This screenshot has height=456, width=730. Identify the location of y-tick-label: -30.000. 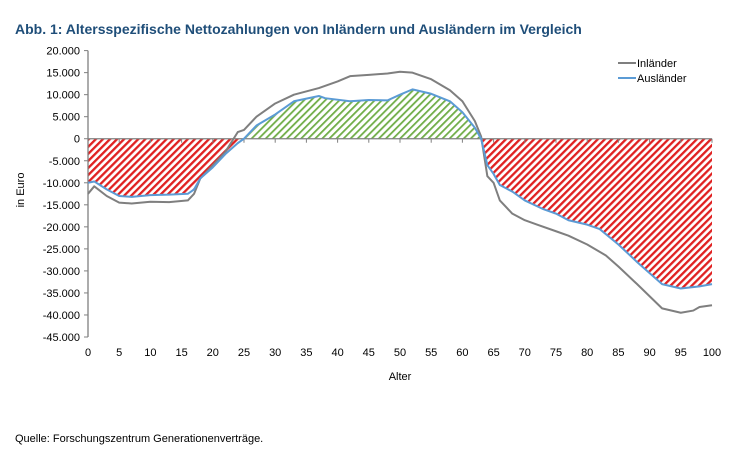
(61, 272).